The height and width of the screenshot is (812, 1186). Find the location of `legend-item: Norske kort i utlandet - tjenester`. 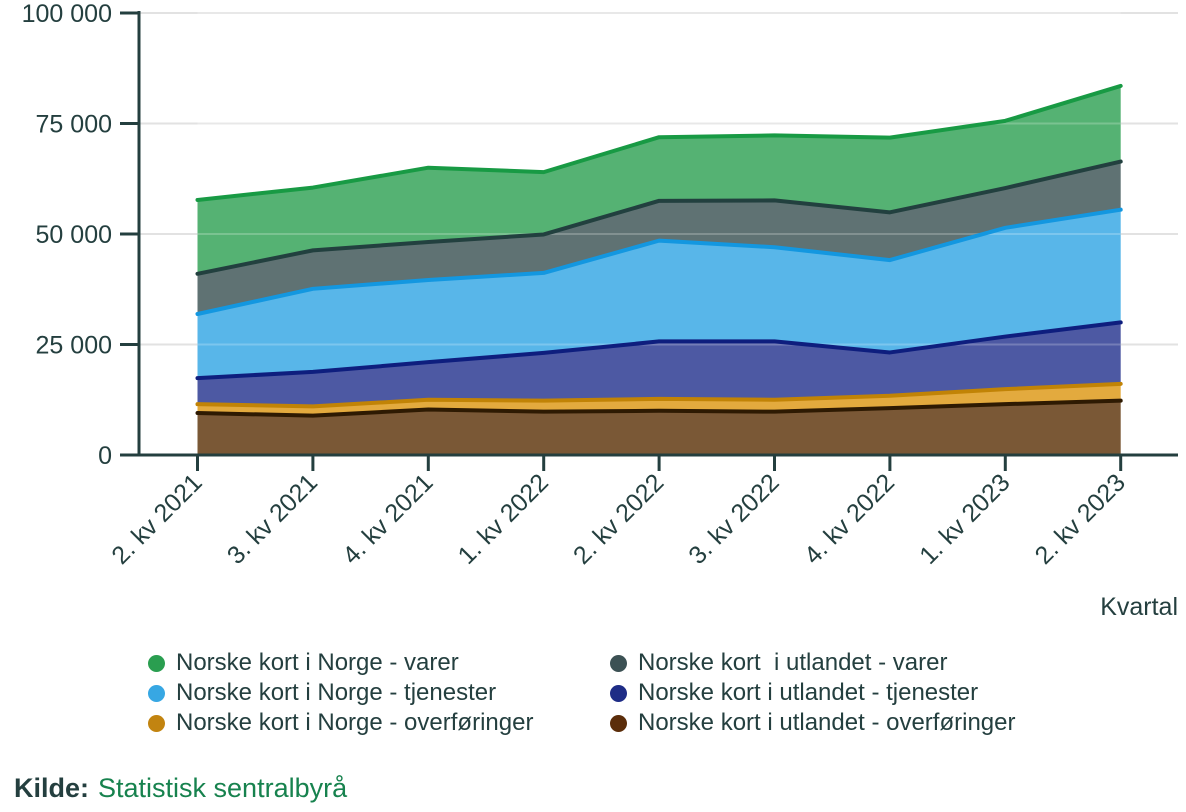

legend-item: Norske kort i utlandet - tjenester is located at coordinates (812, 693).